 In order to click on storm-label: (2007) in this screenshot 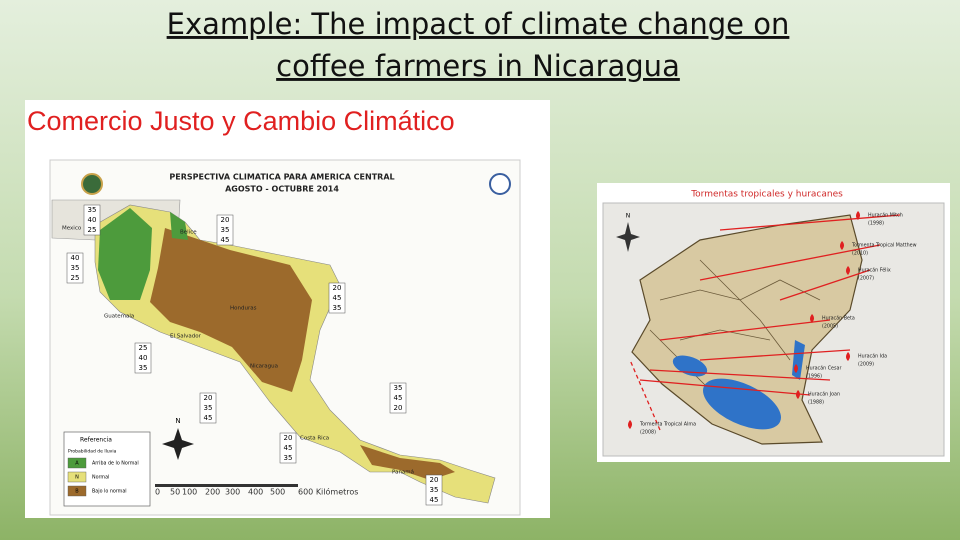, I will do `click(866, 279)`.